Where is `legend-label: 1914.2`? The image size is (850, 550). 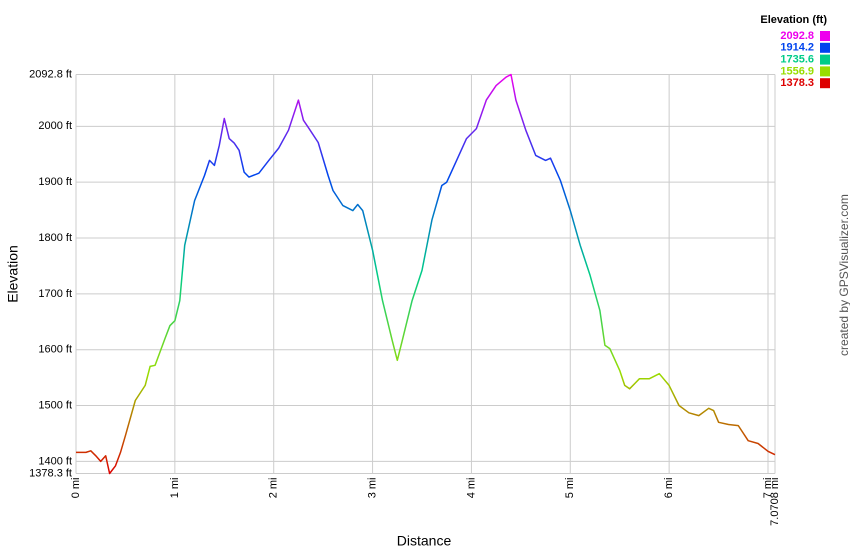
legend-label: 1914.2 is located at coordinates (797, 48).